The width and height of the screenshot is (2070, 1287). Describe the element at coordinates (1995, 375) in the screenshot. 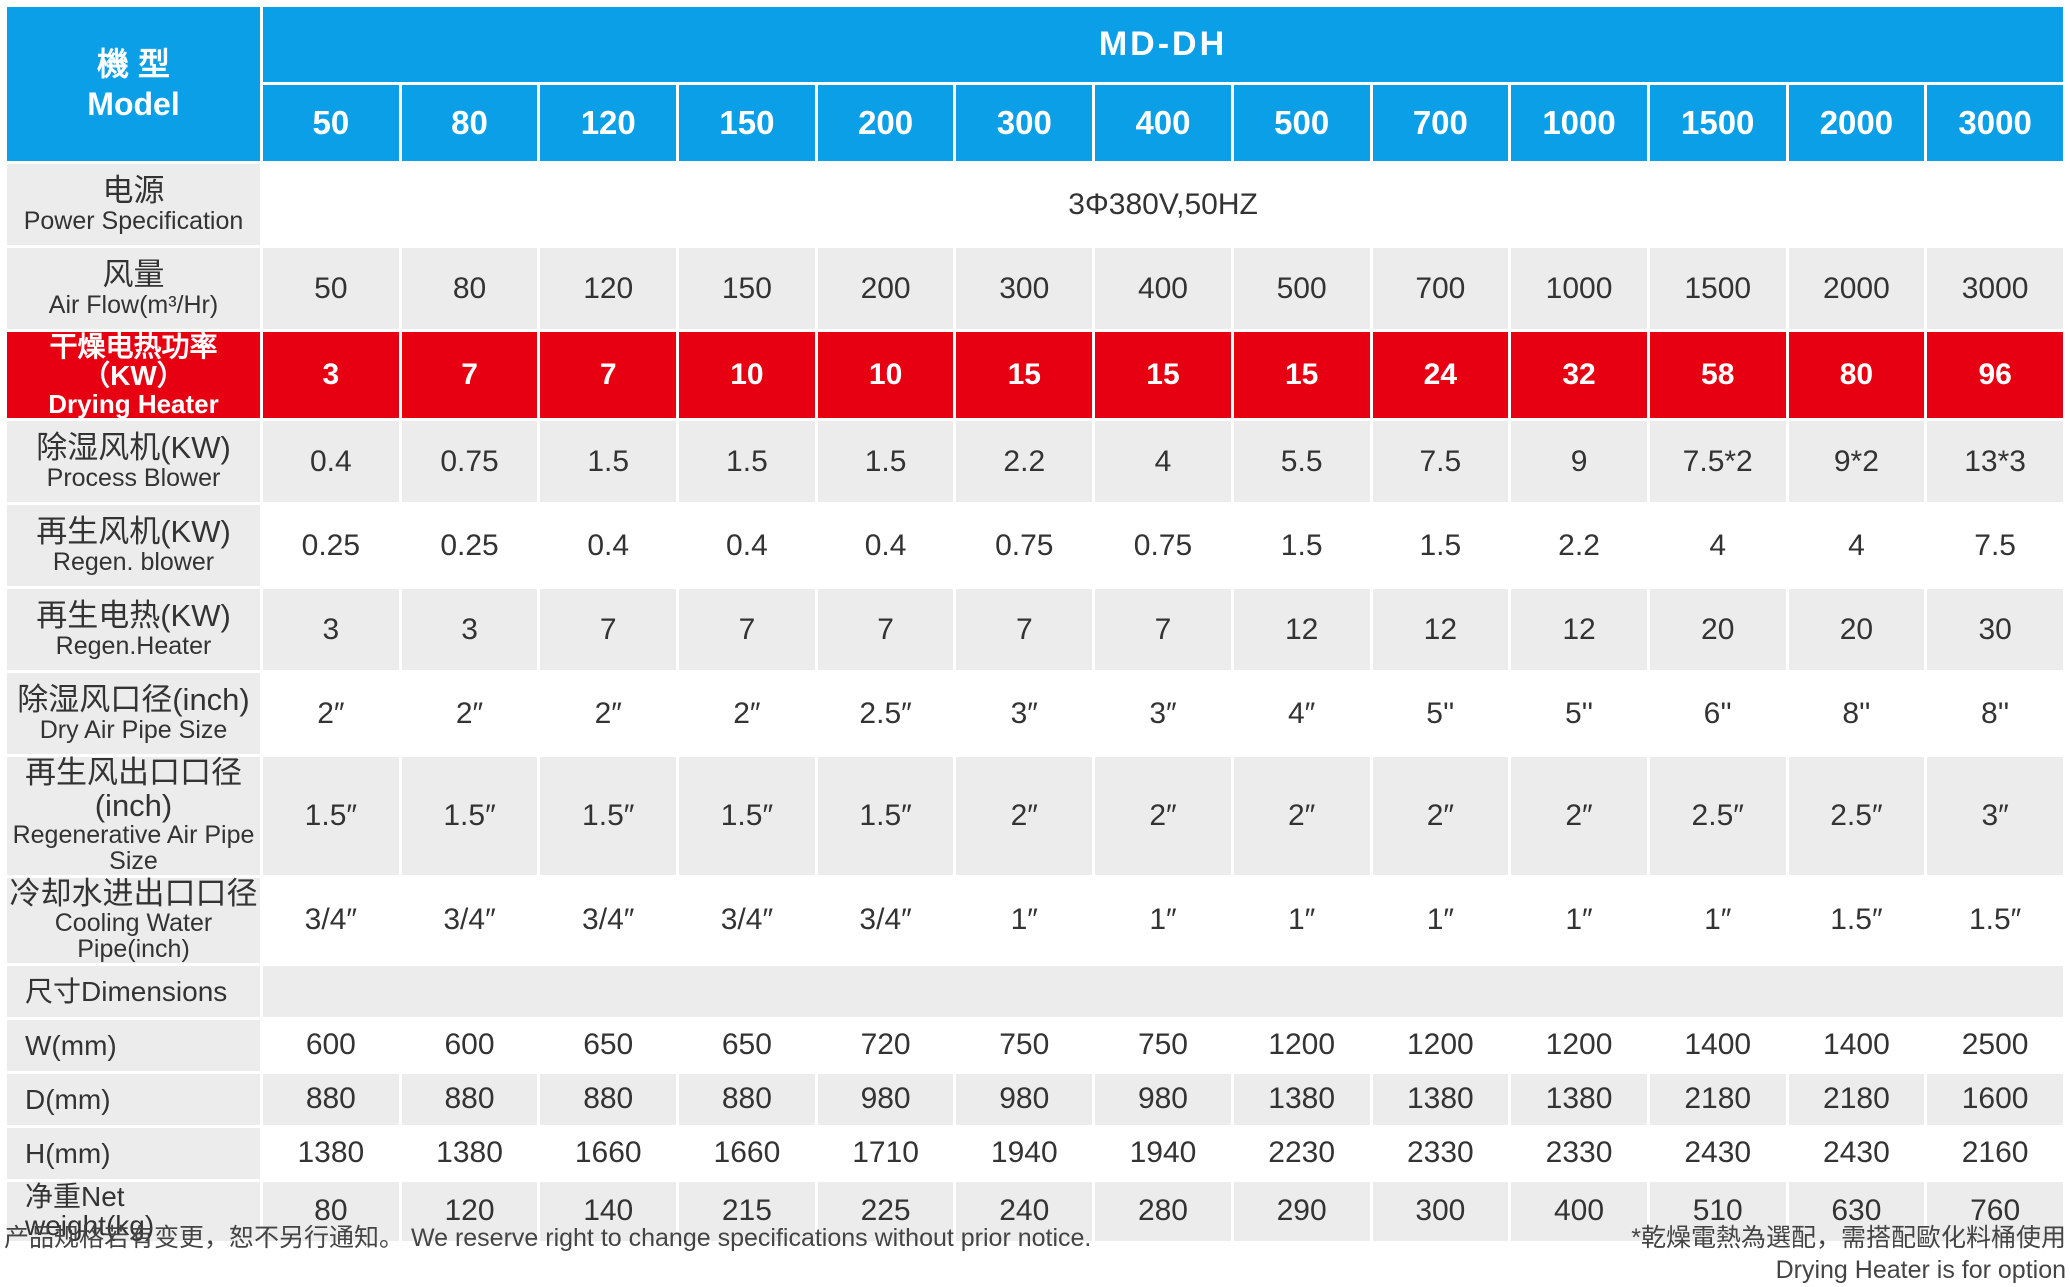

I see `spec-value: 96` at that location.